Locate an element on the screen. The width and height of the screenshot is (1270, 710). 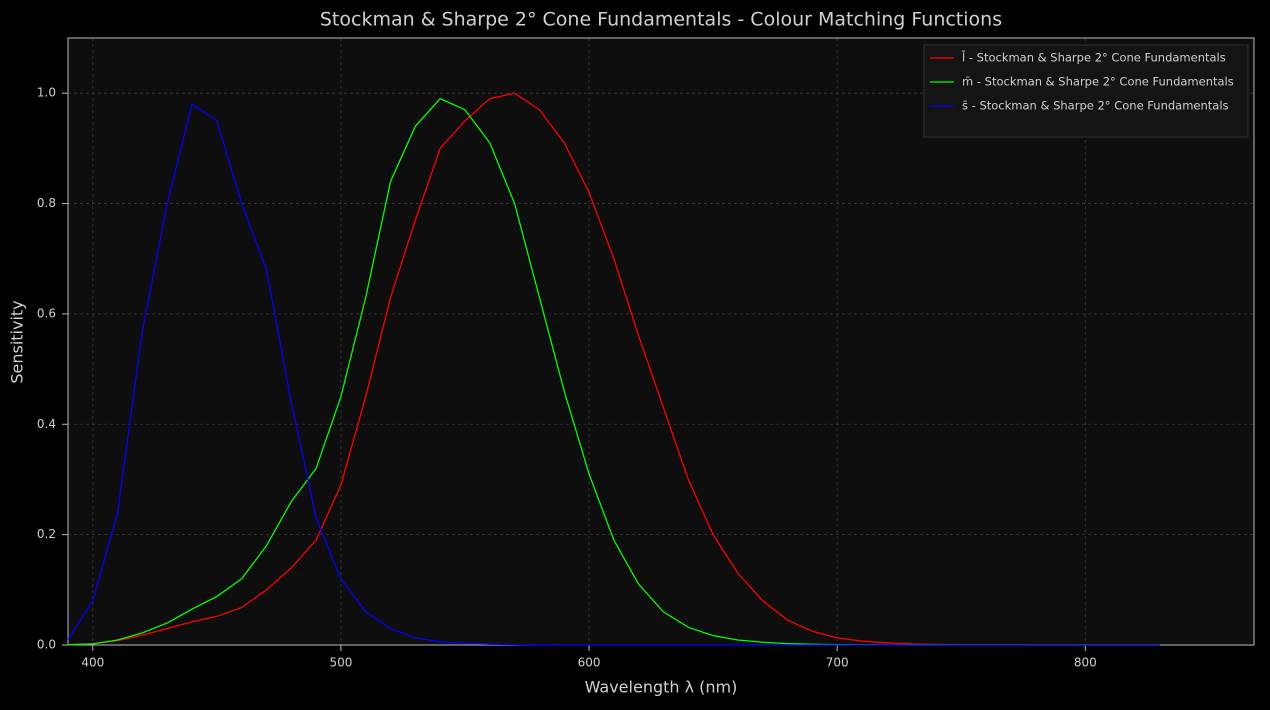
legend-box is located at coordinates (1086, 91).